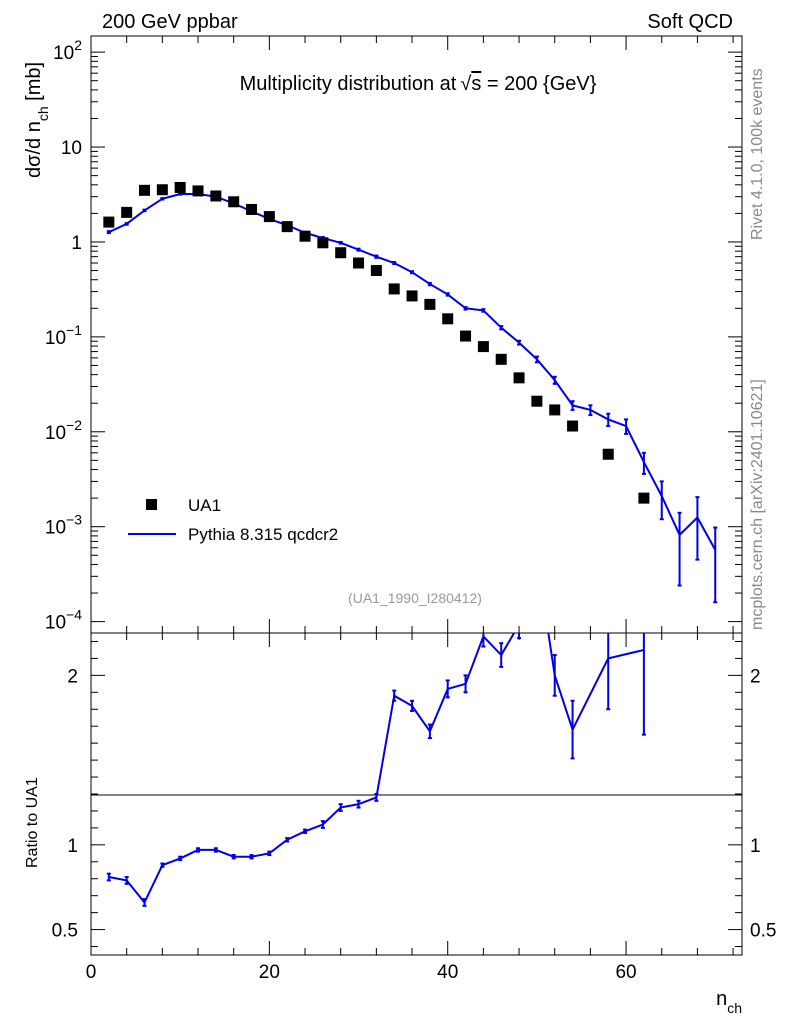  I want to click on side-label-top: Rivet 4.1.0, 100k events, so click(757, 154).